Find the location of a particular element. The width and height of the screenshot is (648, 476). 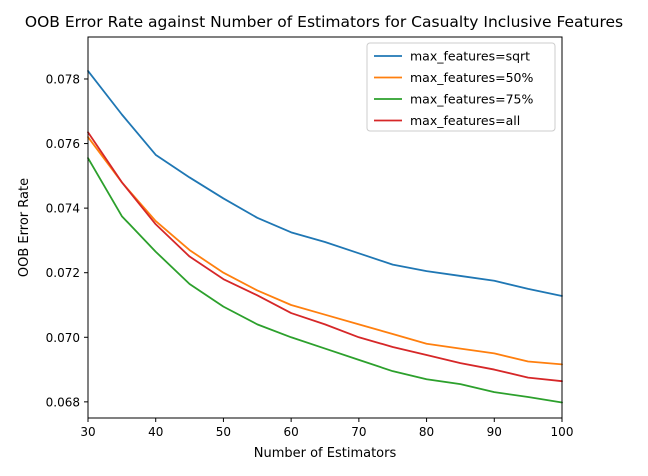

x-tick-label: 70 is located at coordinates (358, 432).